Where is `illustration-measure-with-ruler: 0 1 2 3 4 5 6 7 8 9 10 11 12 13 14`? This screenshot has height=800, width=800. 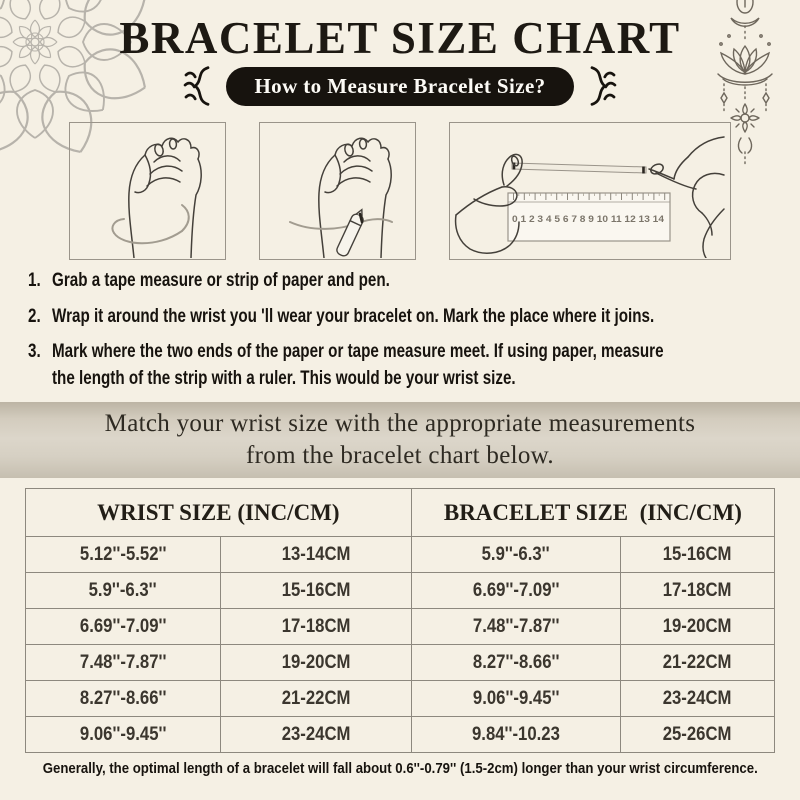 illustration-measure-with-ruler: 0 1 2 3 4 5 6 7 8 9 10 11 12 13 14 is located at coordinates (590, 191).